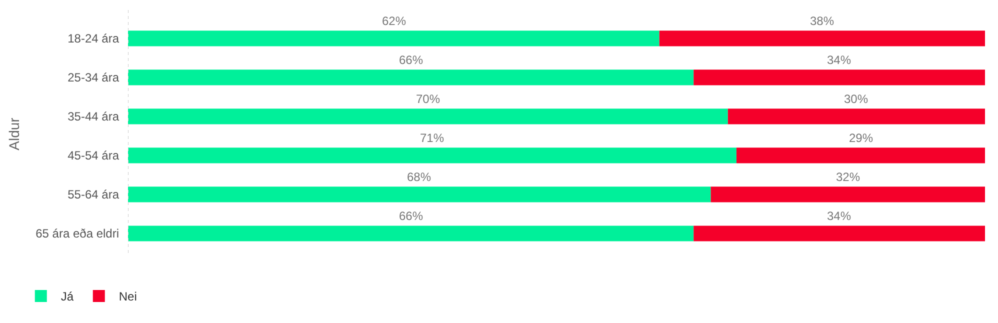 This screenshot has height=323, width=998. Describe the element at coordinates (419, 177) in the screenshot. I see `data-label: 68%` at that location.